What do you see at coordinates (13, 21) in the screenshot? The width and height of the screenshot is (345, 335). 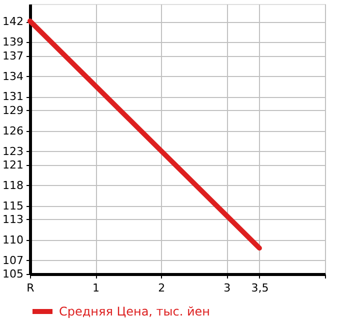 I see `y-tick-label: 142` at bounding box center [13, 21].